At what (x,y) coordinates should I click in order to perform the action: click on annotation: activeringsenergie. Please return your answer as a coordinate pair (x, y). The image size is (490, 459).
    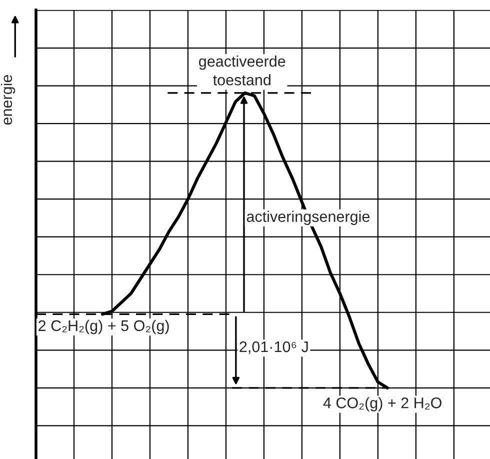
    Looking at the image, I should click on (308, 218).